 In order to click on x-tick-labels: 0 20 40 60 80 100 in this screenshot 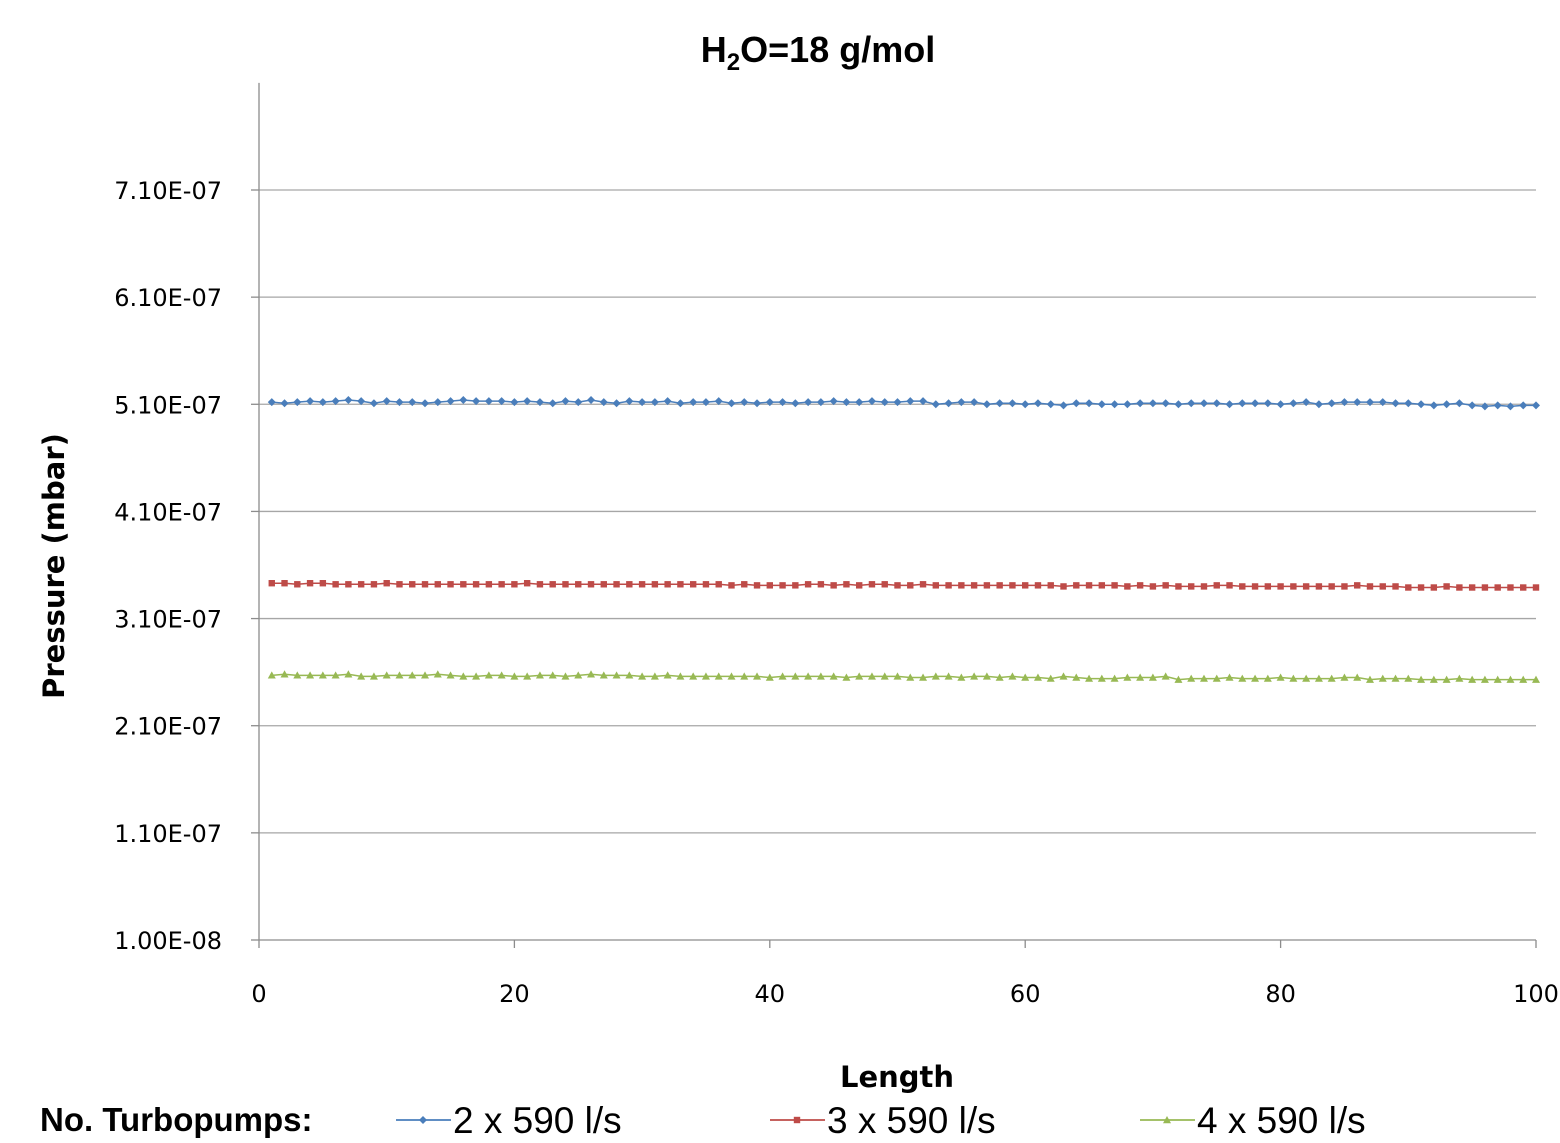, I will do `click(905, 994)`.